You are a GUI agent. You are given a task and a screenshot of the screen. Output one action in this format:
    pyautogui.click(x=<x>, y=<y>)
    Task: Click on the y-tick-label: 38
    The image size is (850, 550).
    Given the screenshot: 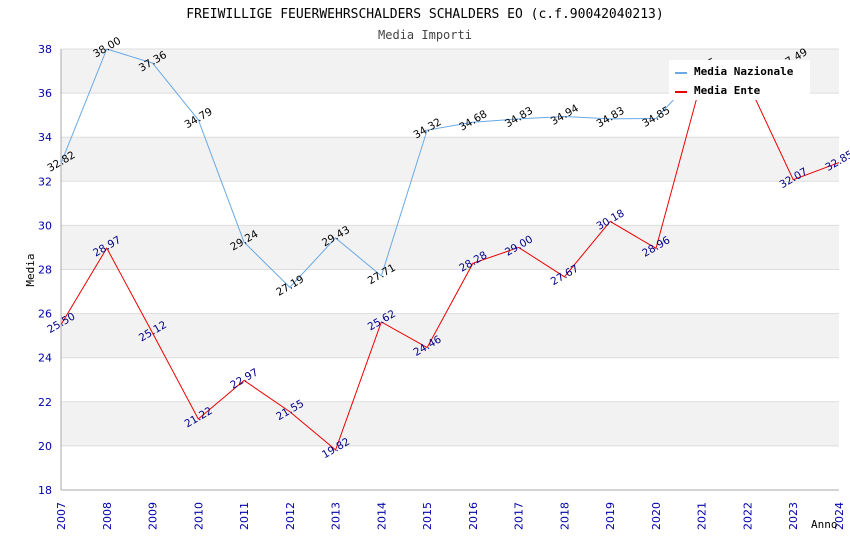 What is the action you would take?
    pyautogui.click(x=45, y=49)
    